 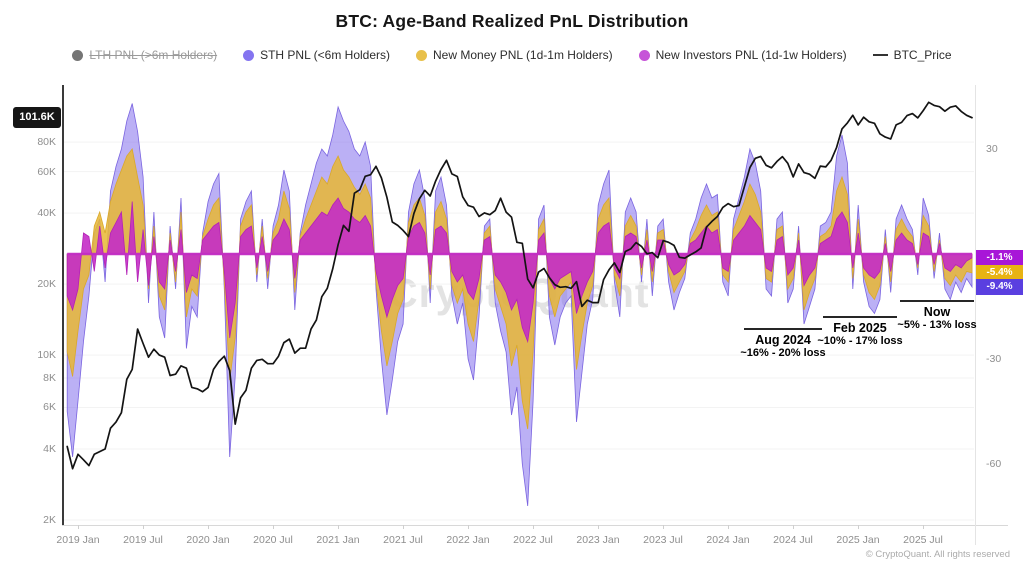 What do you see at coordinates (338, 540) in the screenshot?
I see `x-axis-label: 2021 Jan` at bounding box center [338, 540].